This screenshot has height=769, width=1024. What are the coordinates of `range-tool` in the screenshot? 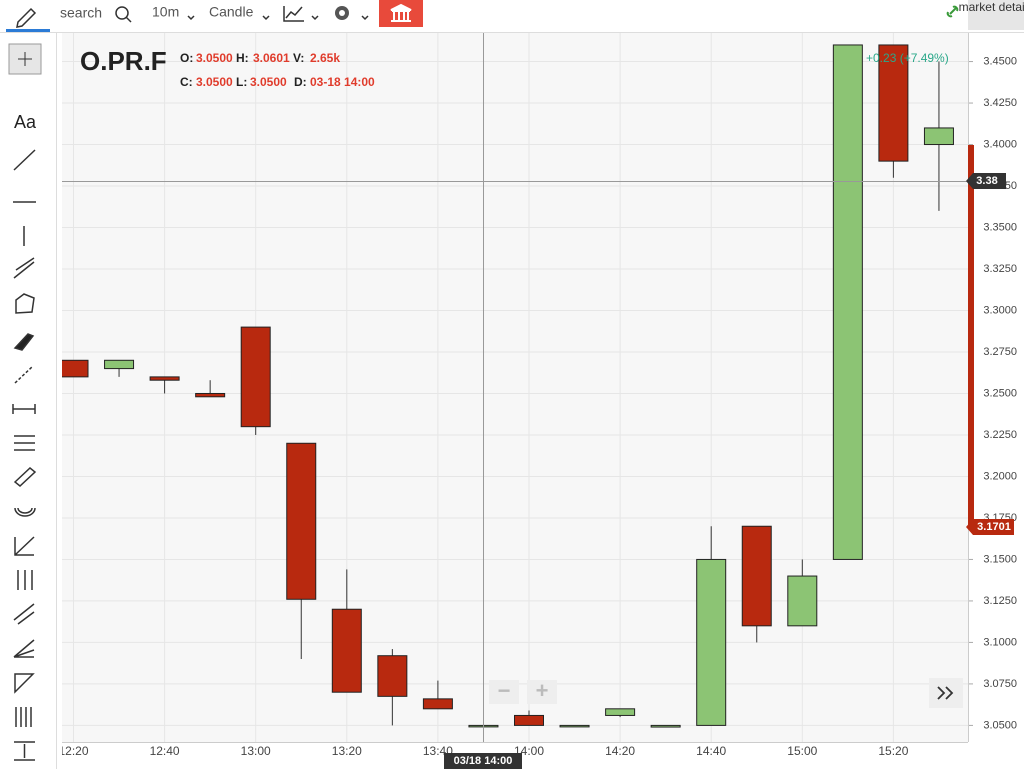 It's located at (24, 409).